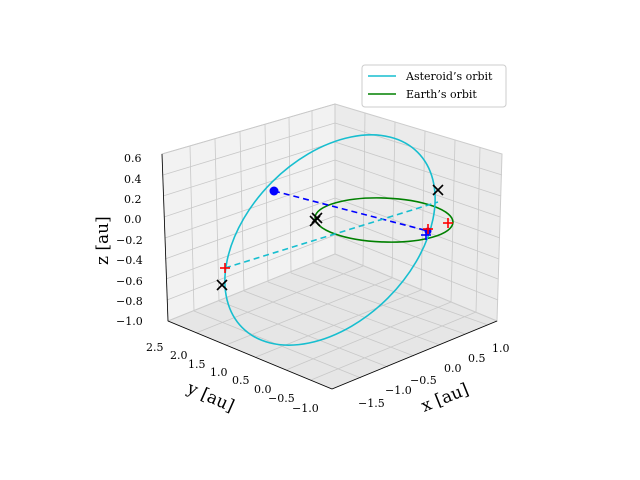 The image size is (640, 480). What do you see at coordinates (371, 403) in the screenshot?
I see `x-tick-label: −1.5` at bounding box center [371, 403].